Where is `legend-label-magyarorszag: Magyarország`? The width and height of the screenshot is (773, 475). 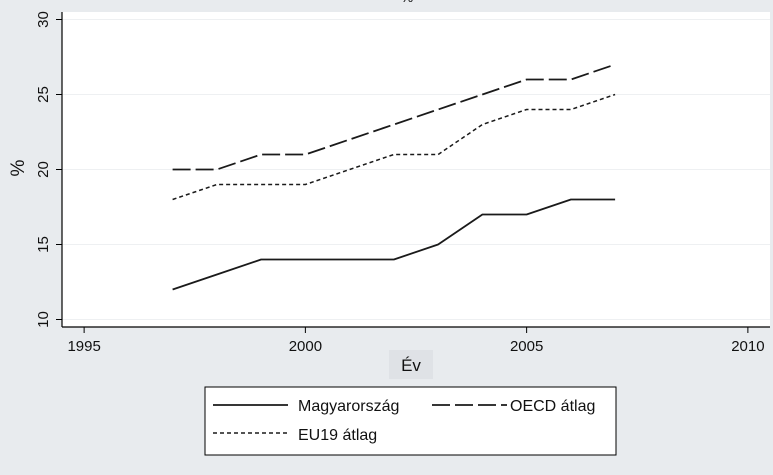 legend-label-magyarorszag: Magyarország is located at coordinates (348, 406).